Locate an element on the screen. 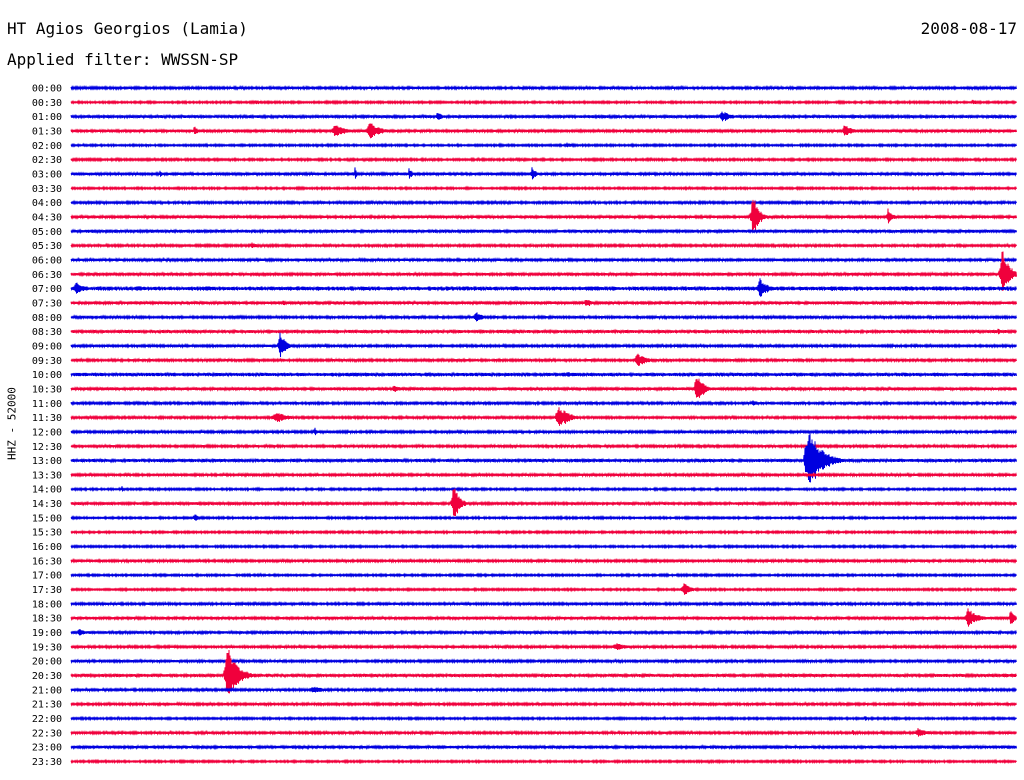  row-label-0600: 06:00 is located at coordinates (47, 260).